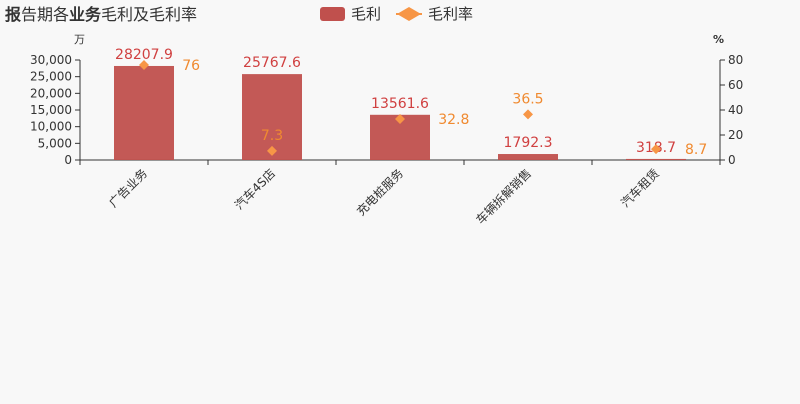 This screenshot has width=800, height=404. What do you see at coordinates (527, 99) in the screenshot?
I see `point-label: 36.5` at bounding box center [527, 99].